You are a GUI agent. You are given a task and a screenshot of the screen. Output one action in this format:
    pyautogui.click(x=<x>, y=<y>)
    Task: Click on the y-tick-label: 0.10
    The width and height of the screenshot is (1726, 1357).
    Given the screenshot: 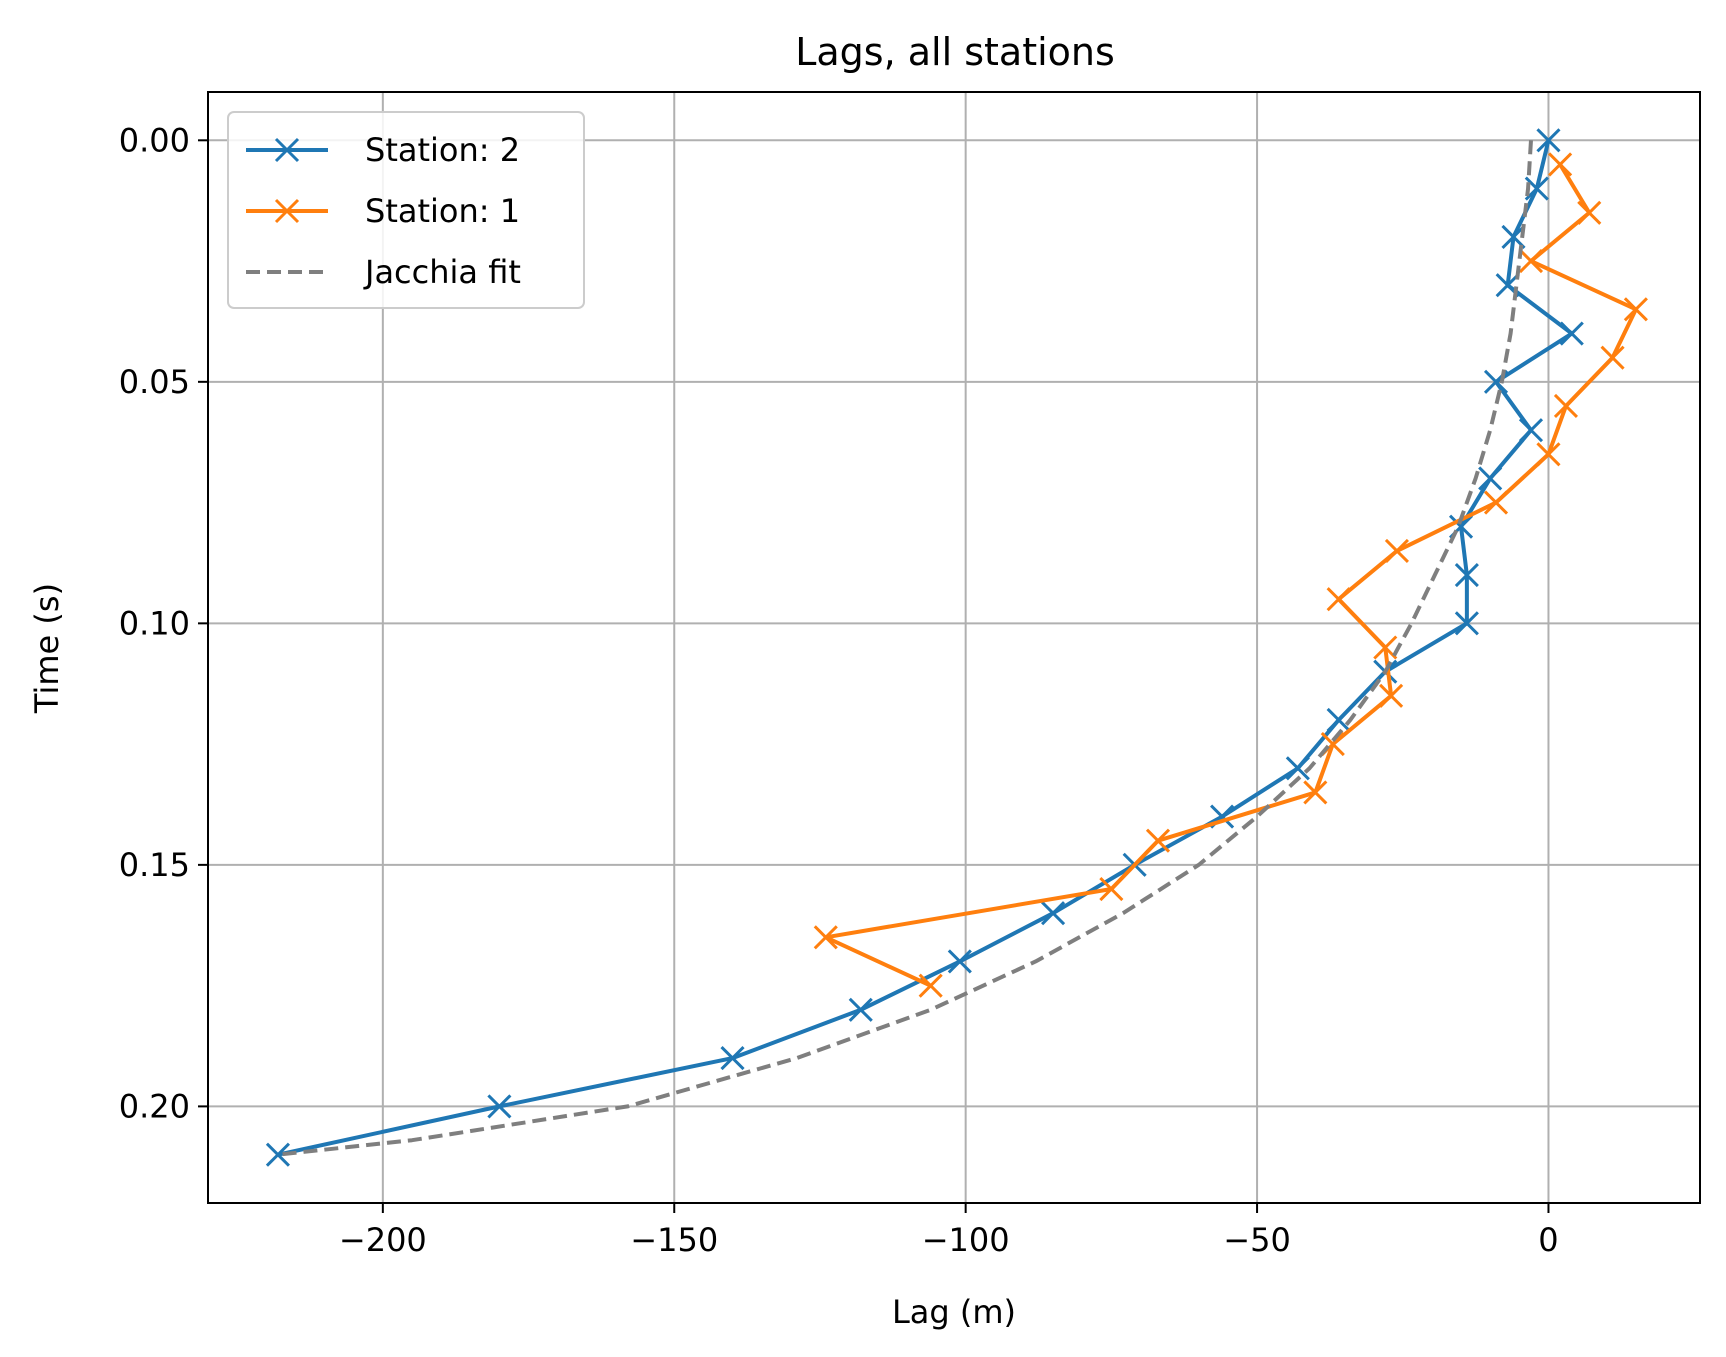 What is the action you would take?
    pyautogui.click(x=154, y=623)
    